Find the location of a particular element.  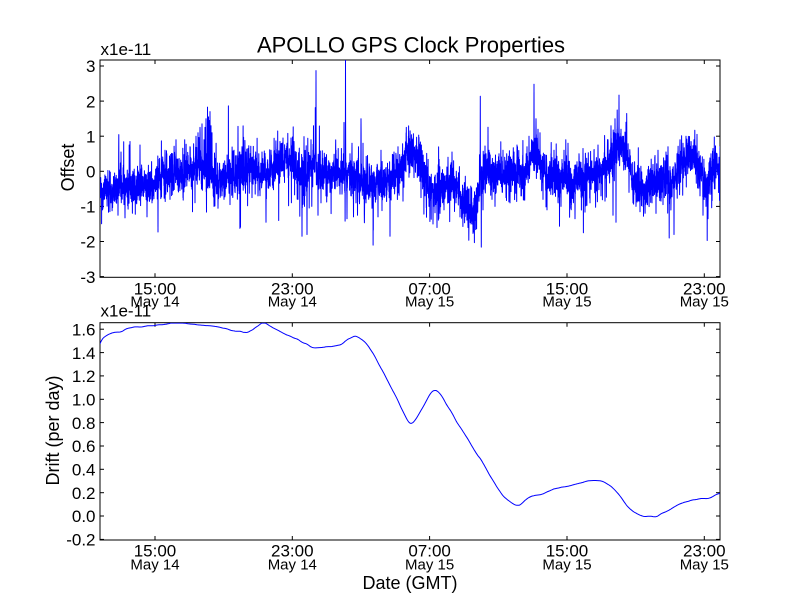

svg-text: 1.0 is located at coordinates (84, 400).